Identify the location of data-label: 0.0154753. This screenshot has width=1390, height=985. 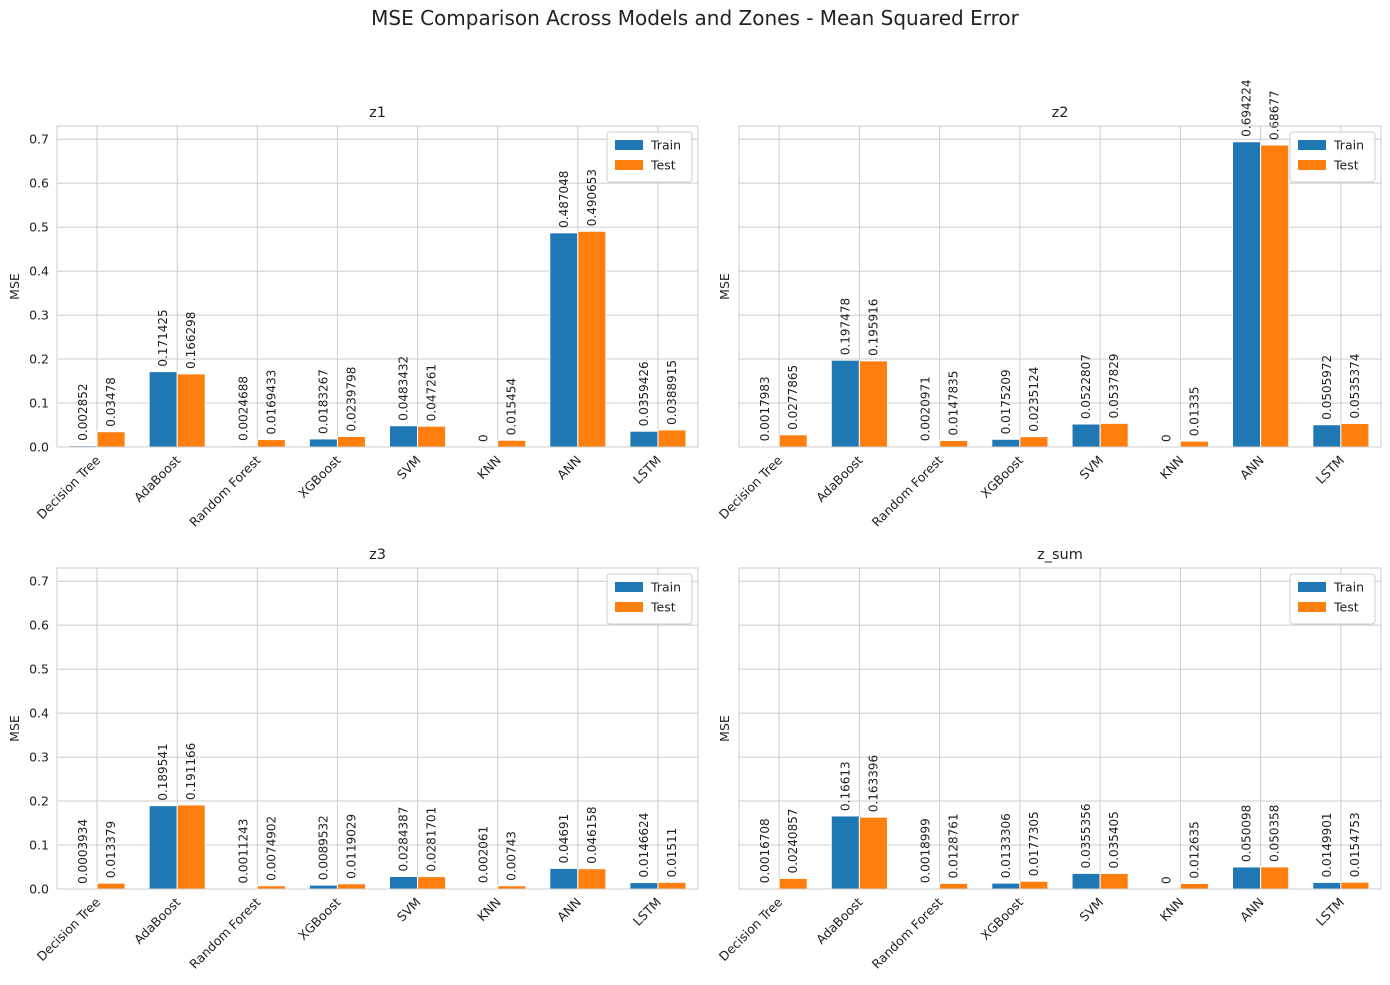
(1355, 844).